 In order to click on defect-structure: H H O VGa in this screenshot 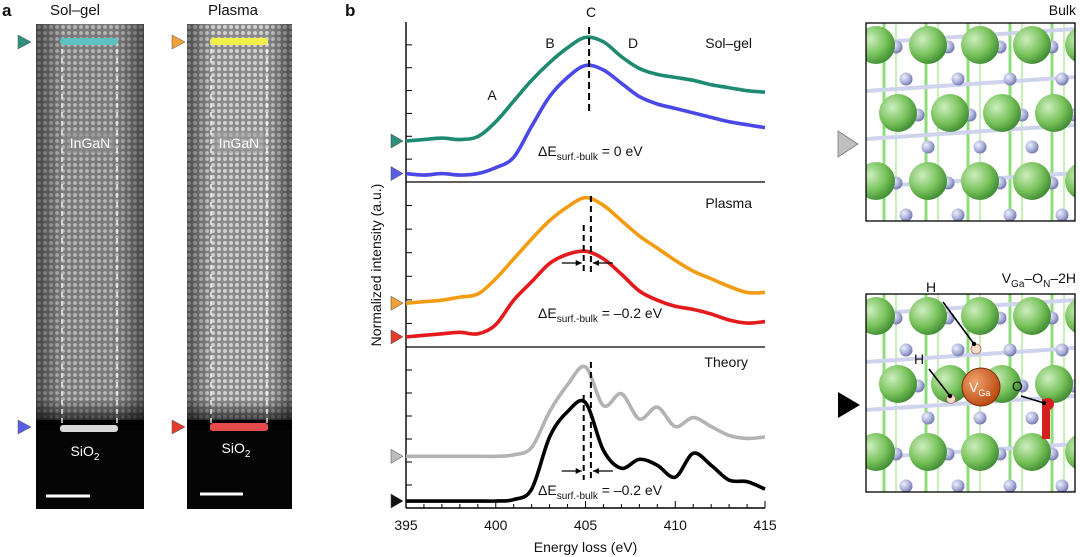, I will do `click(972, 418)`.